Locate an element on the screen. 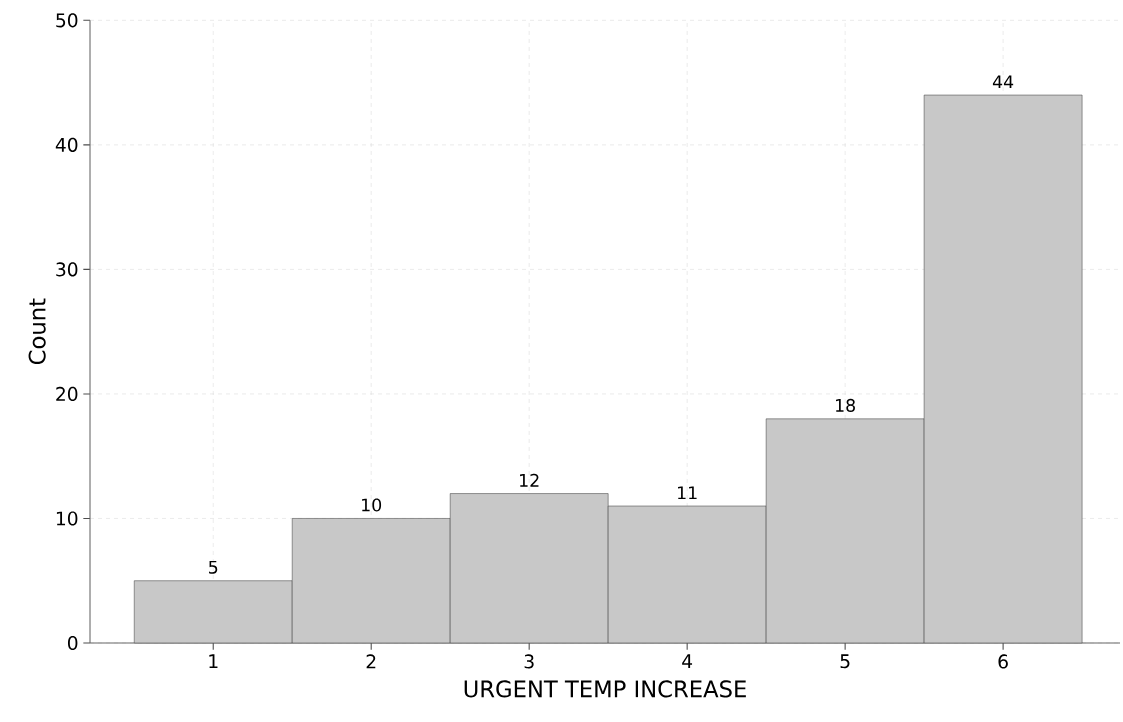 This screenshot has width=1123, height=722. data-label: 10 is located at coordinates (372, 505).